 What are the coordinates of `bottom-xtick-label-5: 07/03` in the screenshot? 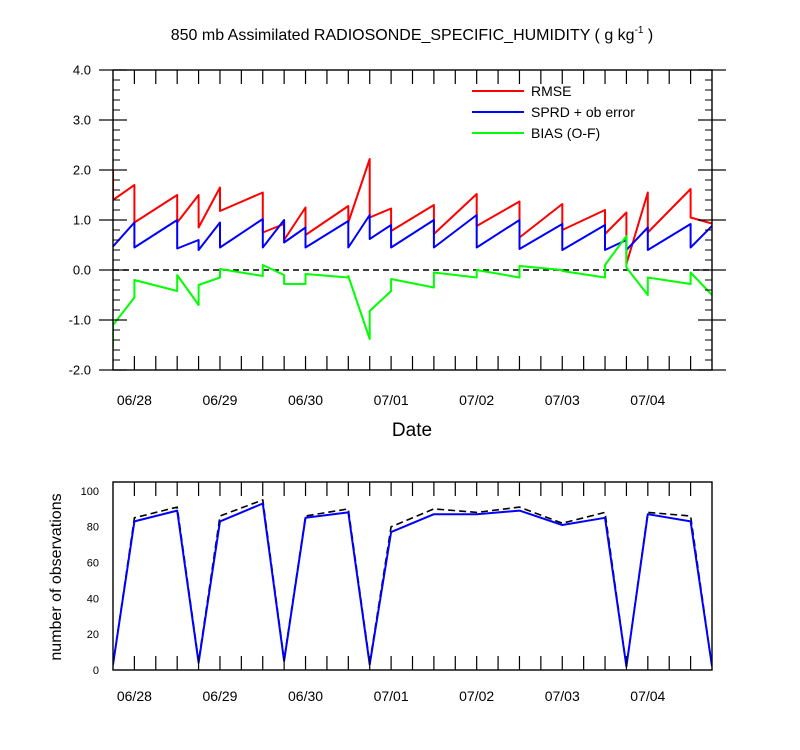 It's located at (562, 696).